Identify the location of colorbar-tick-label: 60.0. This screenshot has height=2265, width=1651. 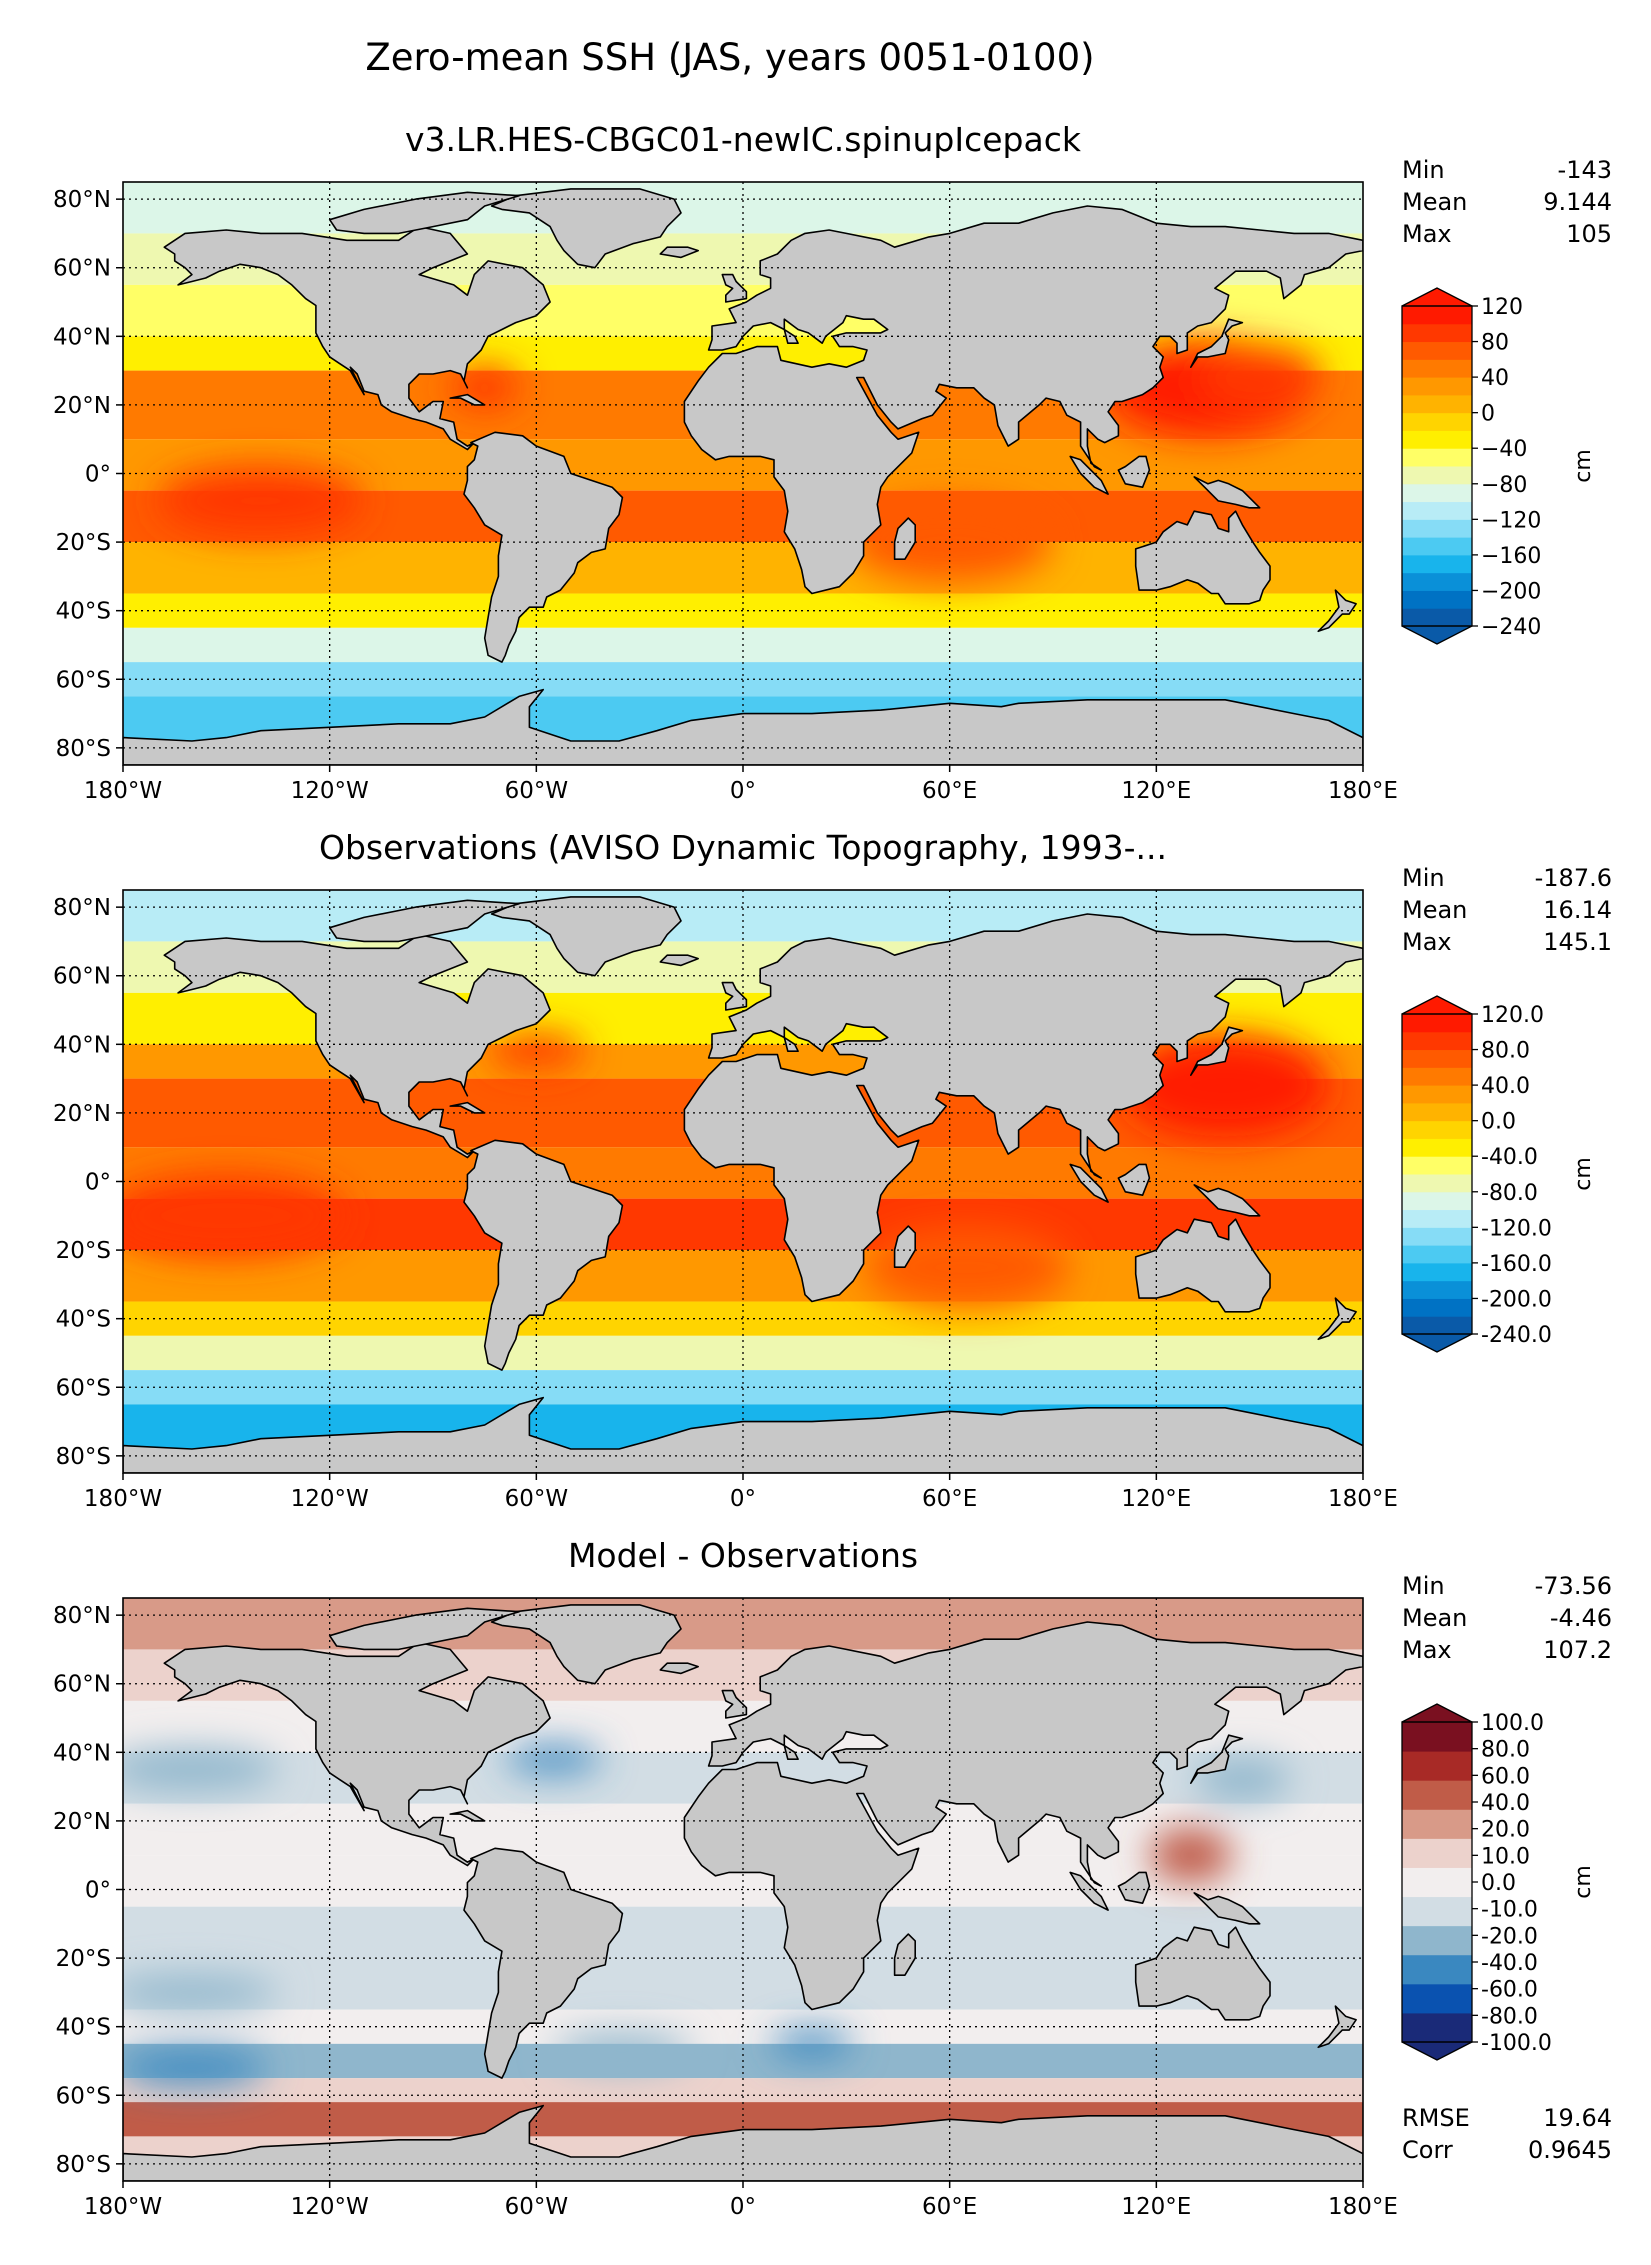
(1505, 1776).